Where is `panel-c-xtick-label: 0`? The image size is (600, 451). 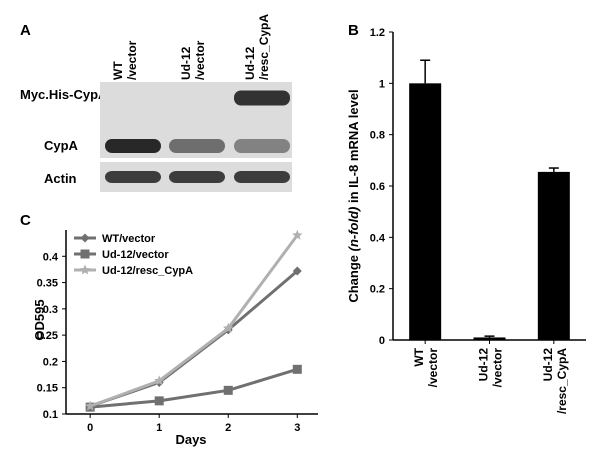 panel-c-xtick-label: 0 is located at coordinates (90, 428).